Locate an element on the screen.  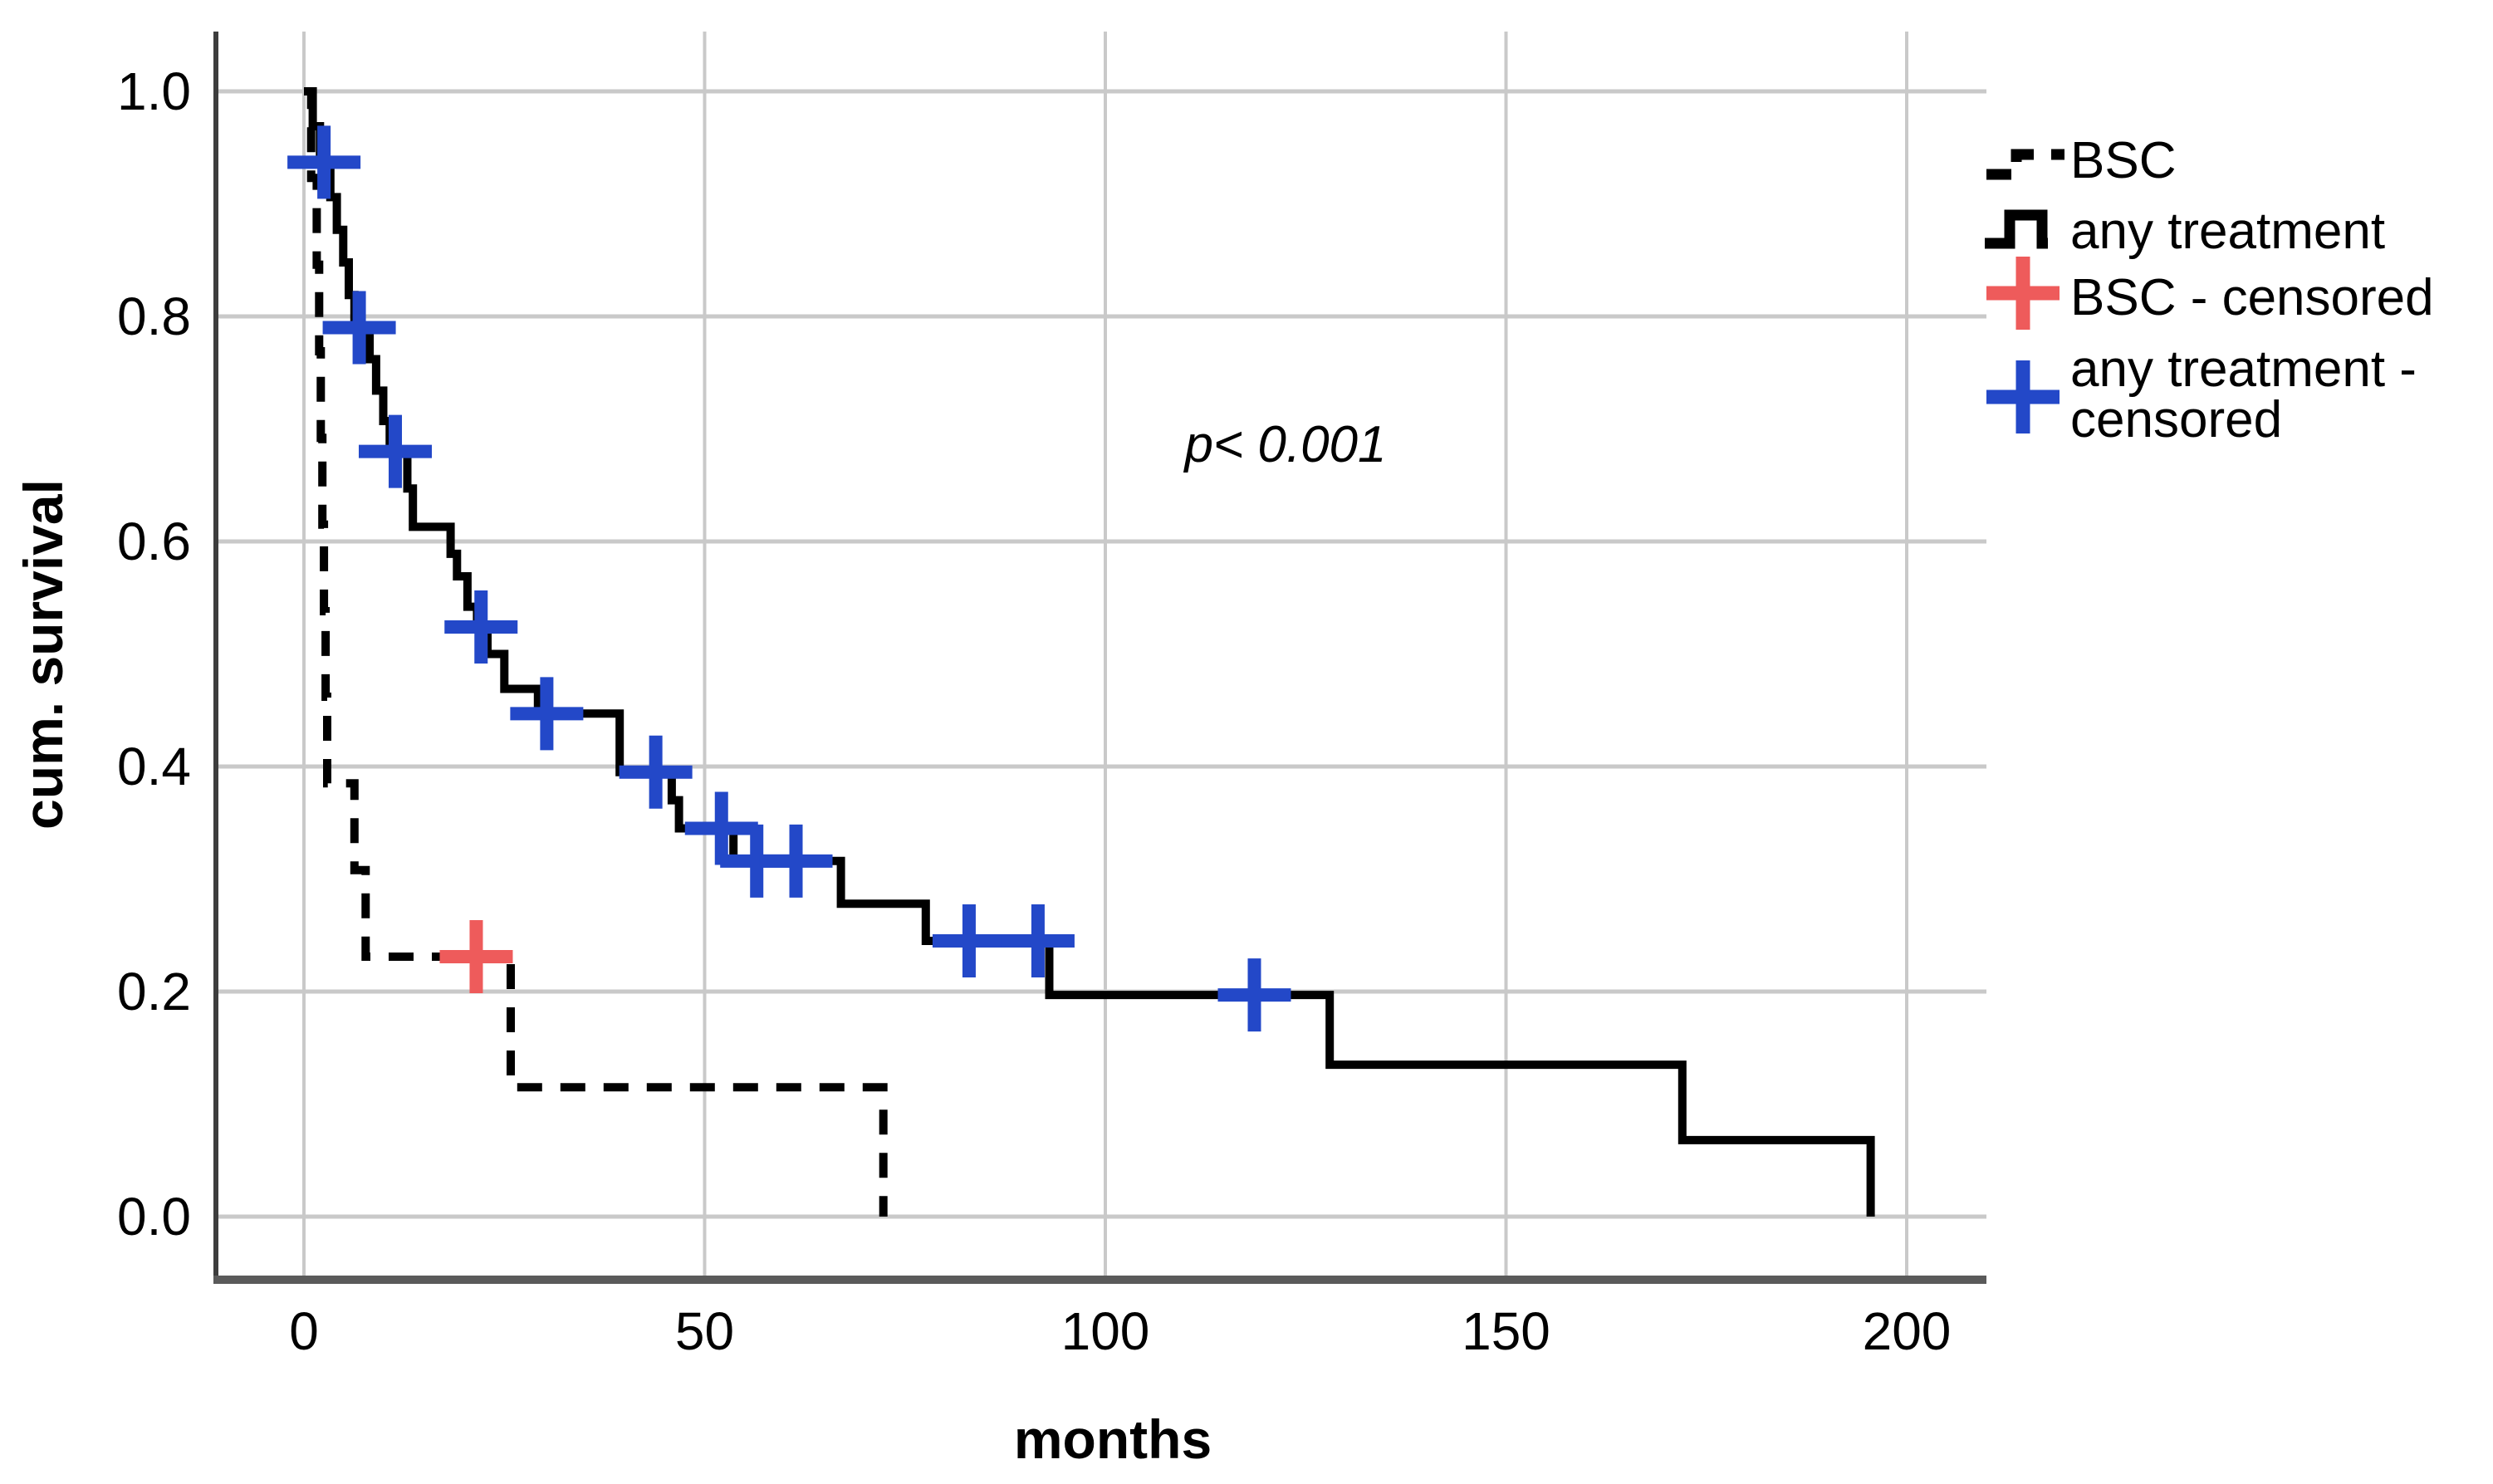
legend-swatch-bsc-line is located at coordinates (2025, 164).